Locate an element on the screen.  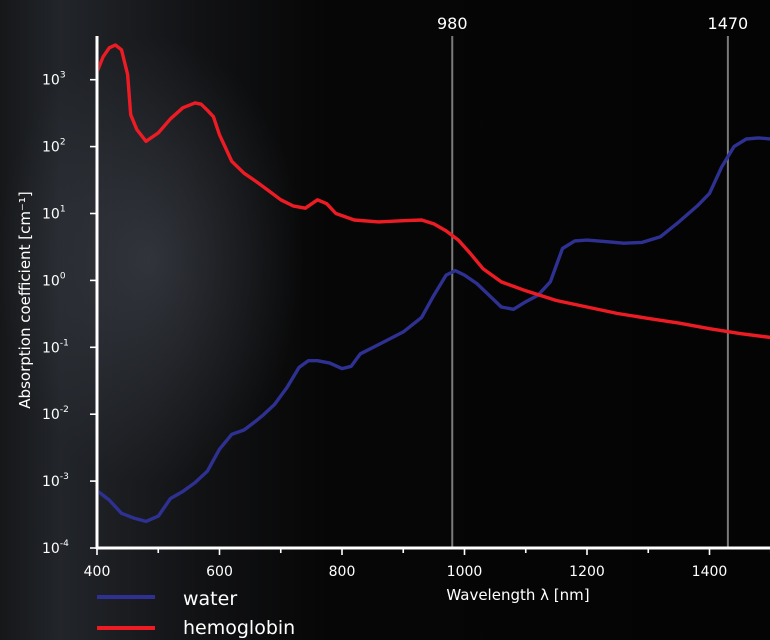
marker-label-1470: 1470 is located at coordinates (728, 23).